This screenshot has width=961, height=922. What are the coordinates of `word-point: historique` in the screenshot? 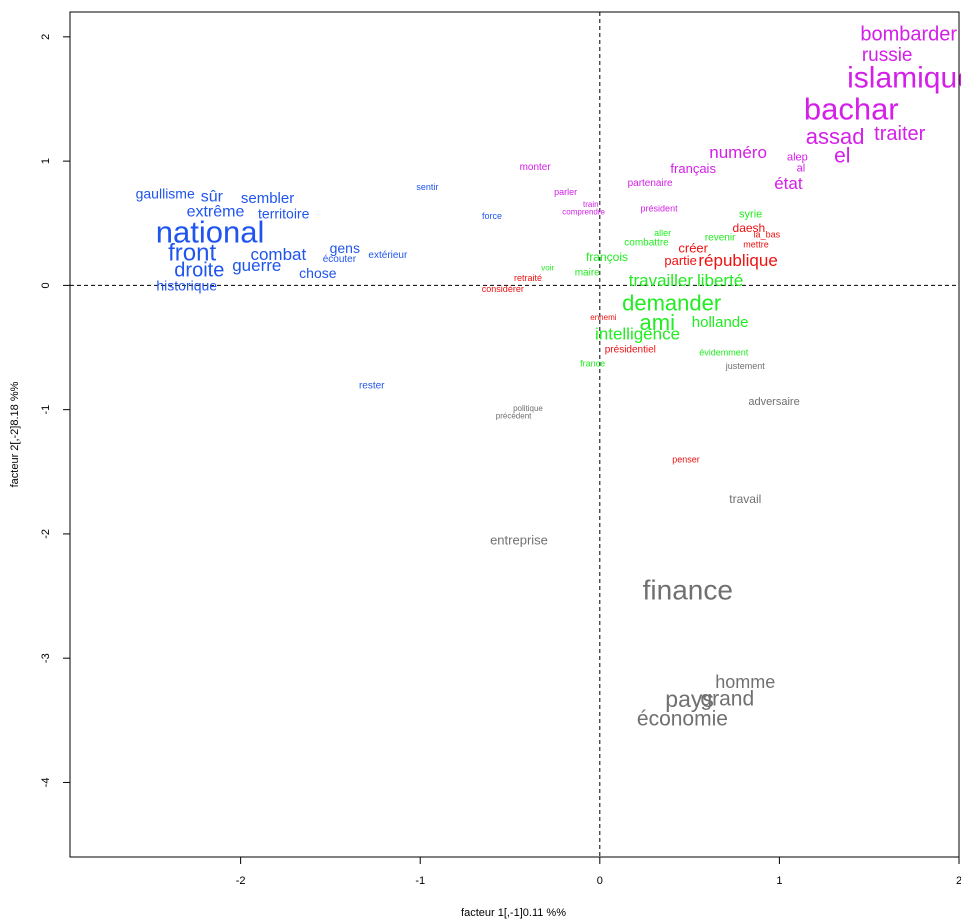 It's located at (186, 285).